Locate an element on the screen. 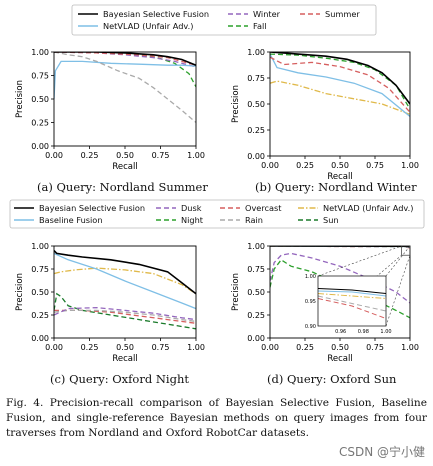 This screenshot has width=433, height=466. subcaption-d: (d) Query: Oxford Sun is located at coordinates (332, 379).